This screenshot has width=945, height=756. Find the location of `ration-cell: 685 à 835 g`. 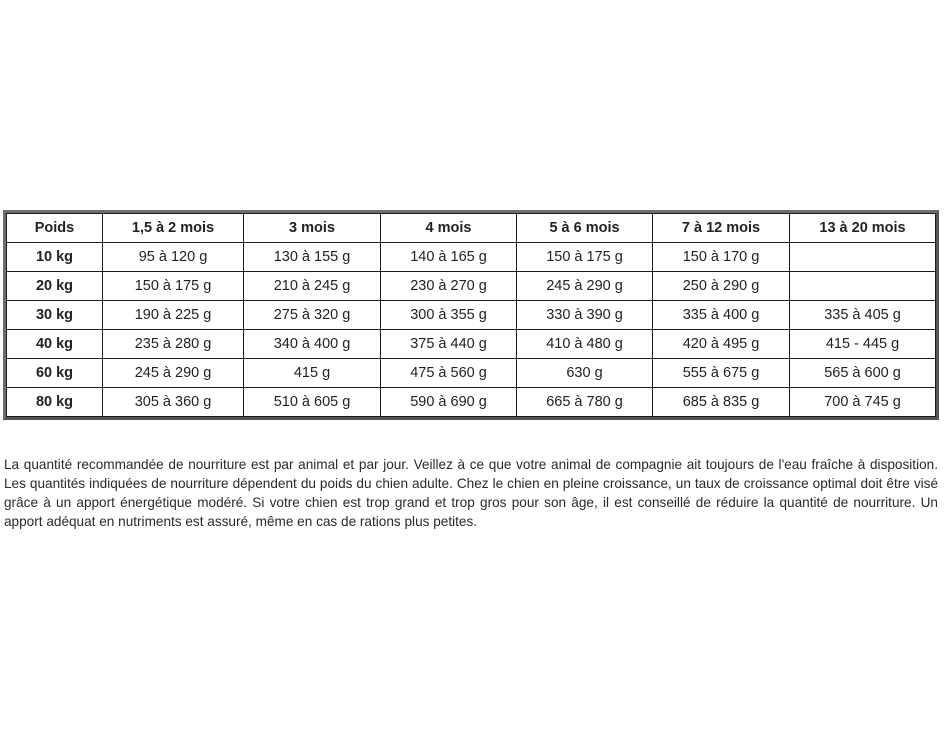

ration-cell: 685 à 835 g is located at coordinates (721, 402).